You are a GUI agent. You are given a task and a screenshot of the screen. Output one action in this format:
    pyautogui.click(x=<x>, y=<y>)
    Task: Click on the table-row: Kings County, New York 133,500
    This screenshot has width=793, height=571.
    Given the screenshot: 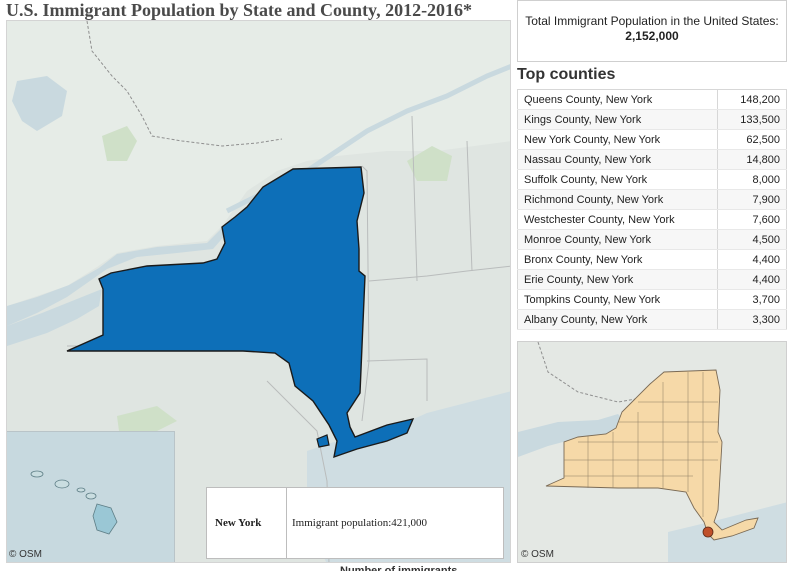 What is the action you would take?
    pyautogui.click(x=652, y=119)
    